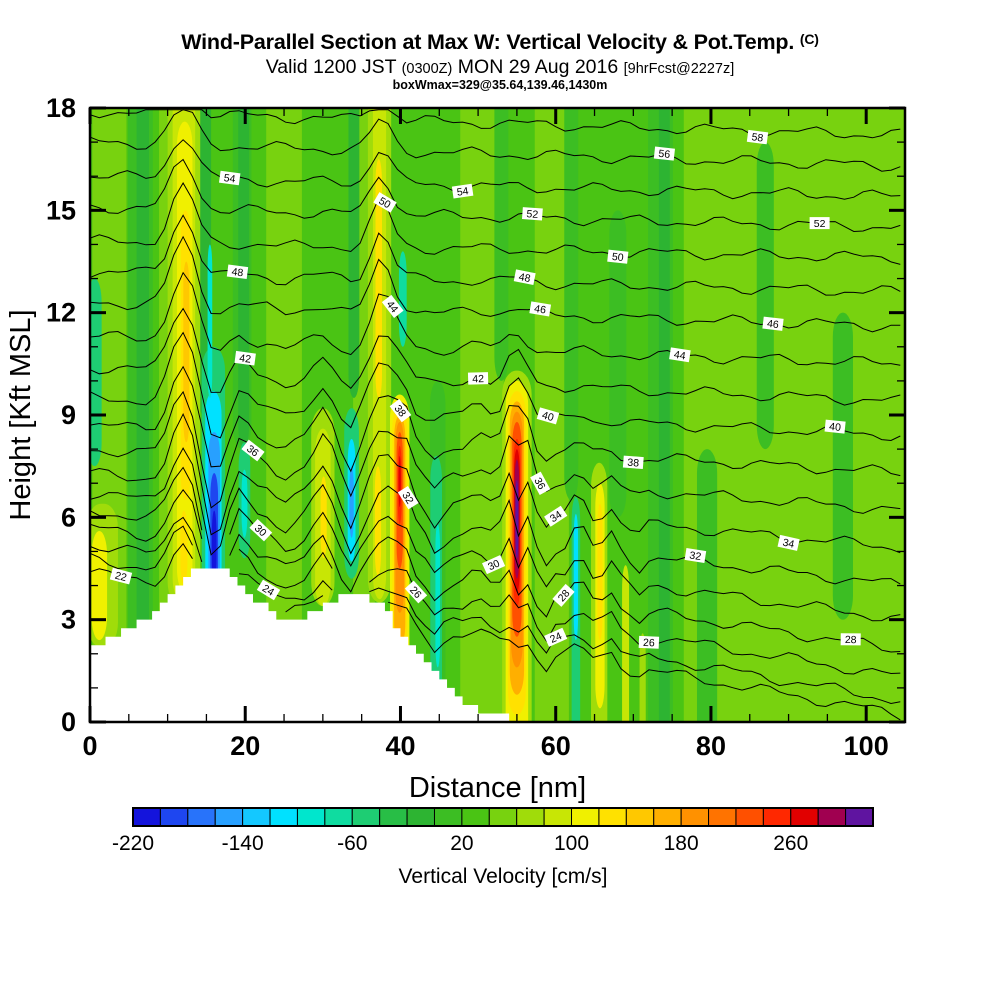 Image resolution: width=1000 pixels, height=1000 pixels. What do you see at coordinates (664, 154) in the screenshot?
I see `svg-text: 56` at bounding box center [664, 154].